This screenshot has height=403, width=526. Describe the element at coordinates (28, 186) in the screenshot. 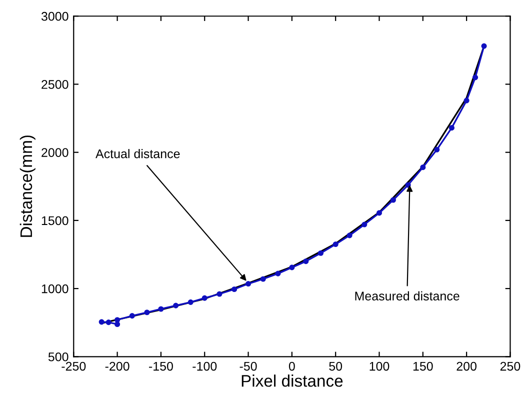

I see `y-axis-title: Distance(mm)` at that location.